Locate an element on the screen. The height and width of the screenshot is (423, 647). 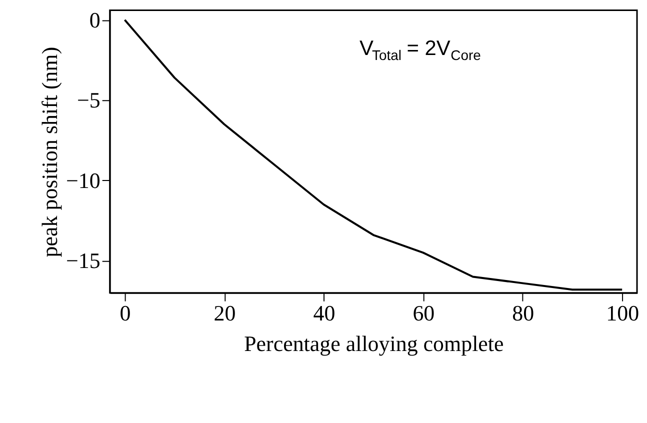
y-tick-label: −15 is located at coordinates (83, 261).